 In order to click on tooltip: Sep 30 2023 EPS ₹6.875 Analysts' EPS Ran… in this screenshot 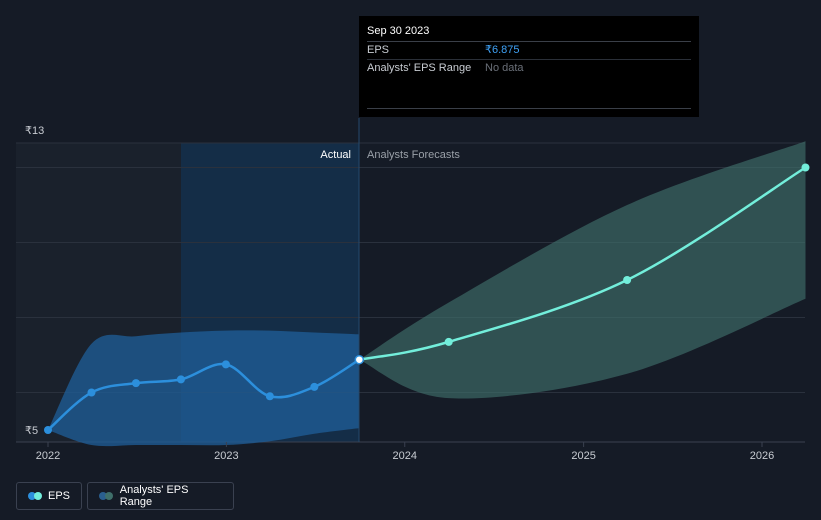, I will do `click(529, 66)`.